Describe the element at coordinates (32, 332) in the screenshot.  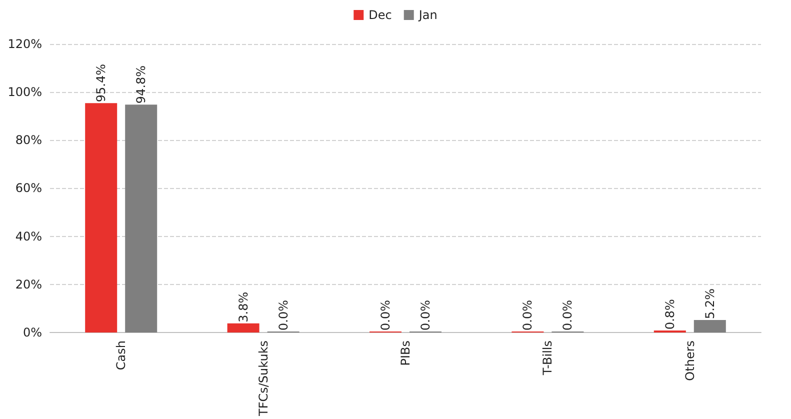
I see `y-tick-label: 0%` at that location.